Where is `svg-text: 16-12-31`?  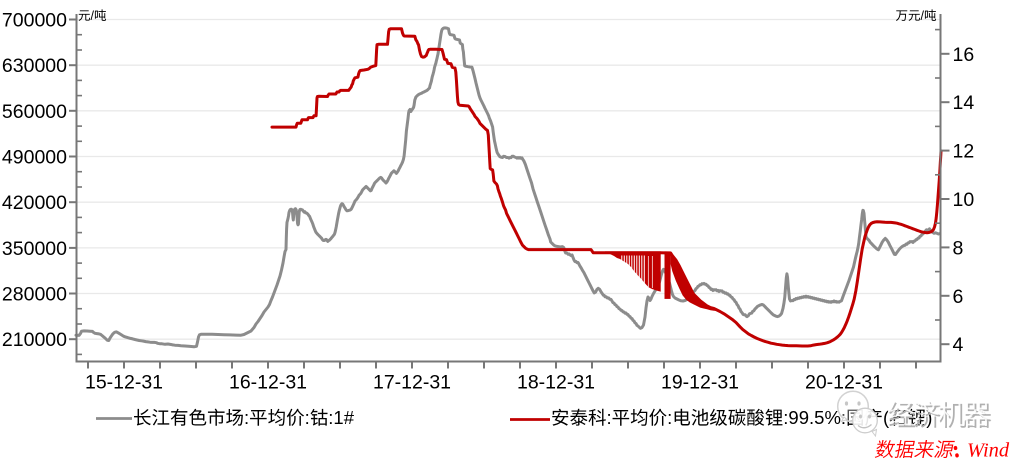
svg-text: 16-12-31 is located at coordinates (268, 383).